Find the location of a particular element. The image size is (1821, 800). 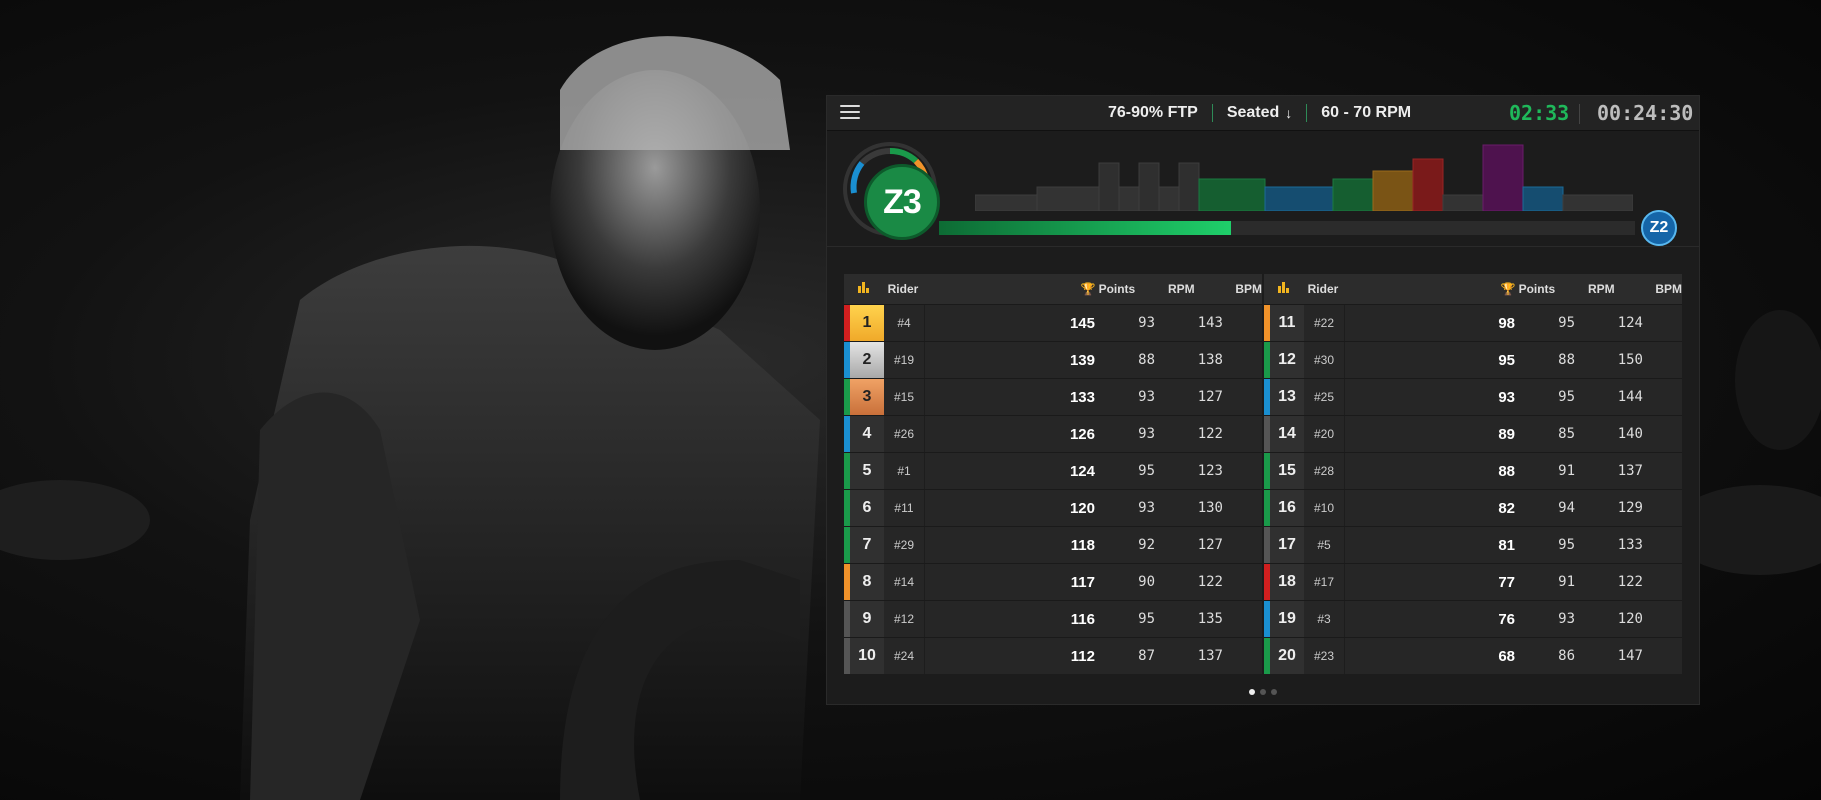

bpm-cell: 140 is located at coordinates (1630, 434).